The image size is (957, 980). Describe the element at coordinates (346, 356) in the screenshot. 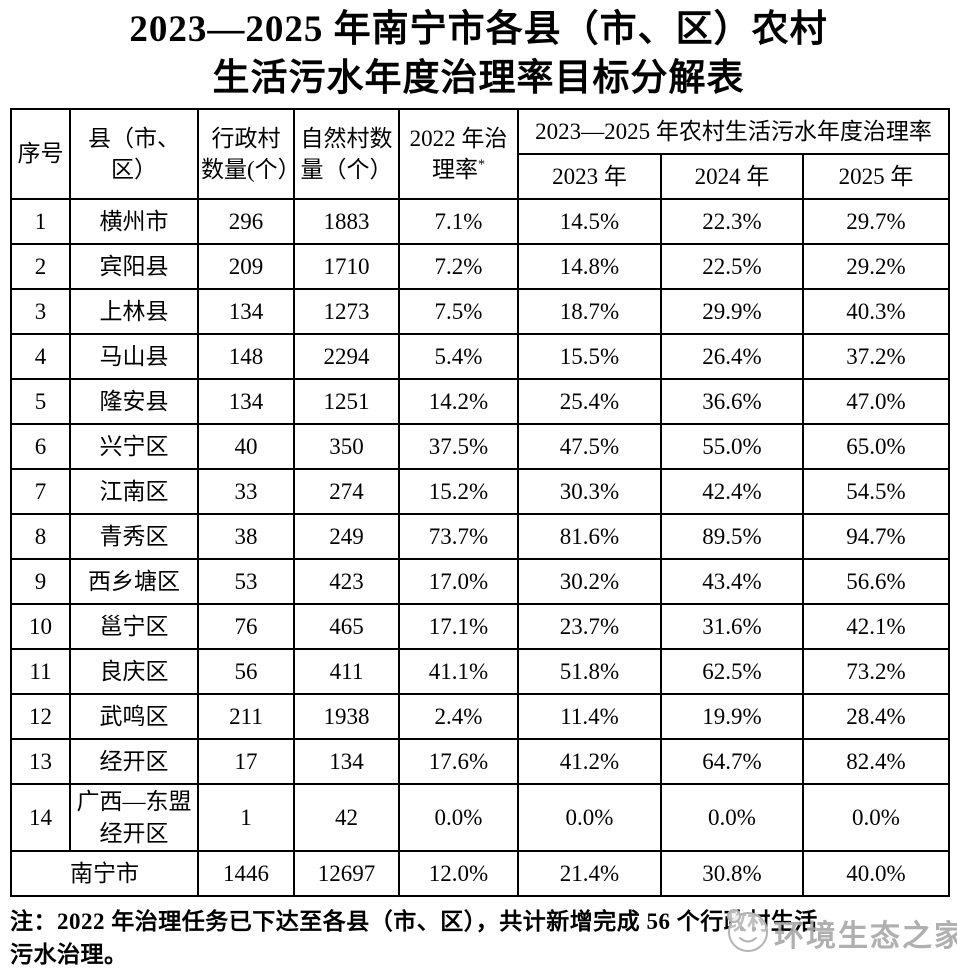

I see `cell-natural-villages: 2294` at that location.